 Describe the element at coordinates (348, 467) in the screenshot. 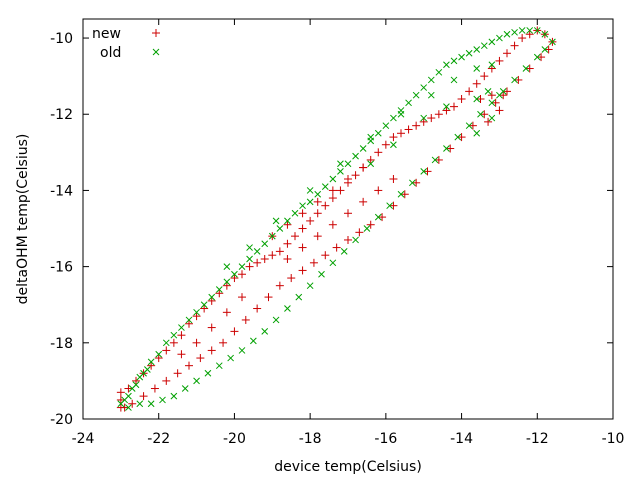

I see `x-axis-label: device temp(Celsius)` at that location.